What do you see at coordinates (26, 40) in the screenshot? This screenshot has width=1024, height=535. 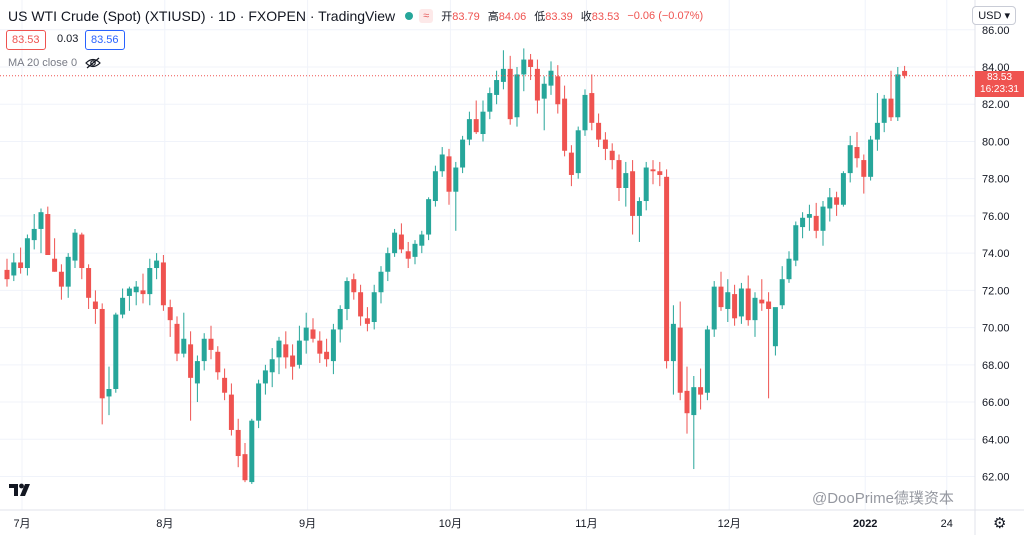 I see `bid-price-button: 83.53` at bounding box center [26, 40].